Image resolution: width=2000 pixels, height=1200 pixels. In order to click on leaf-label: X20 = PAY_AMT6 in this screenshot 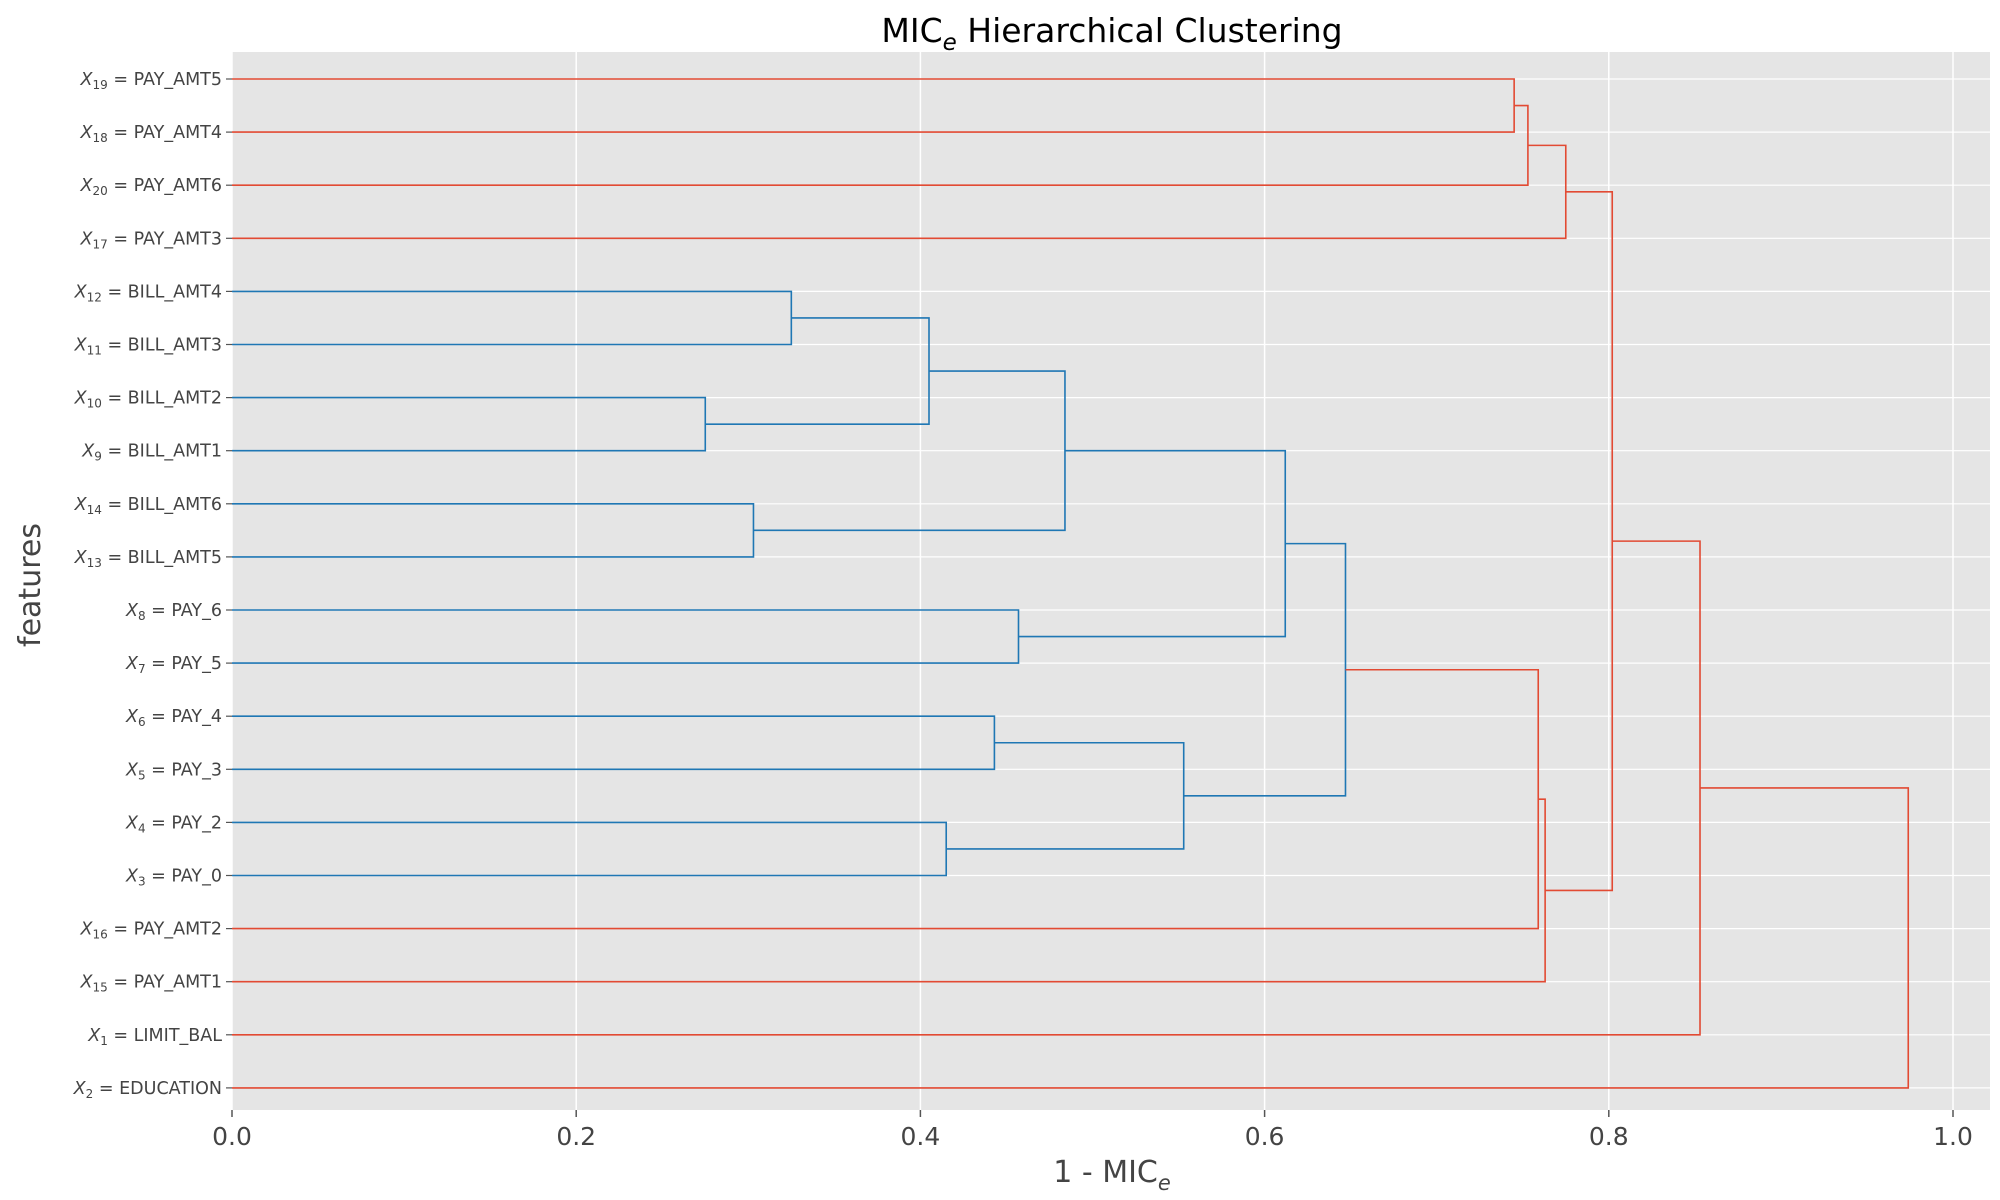, I will do `click(151, 187)`.